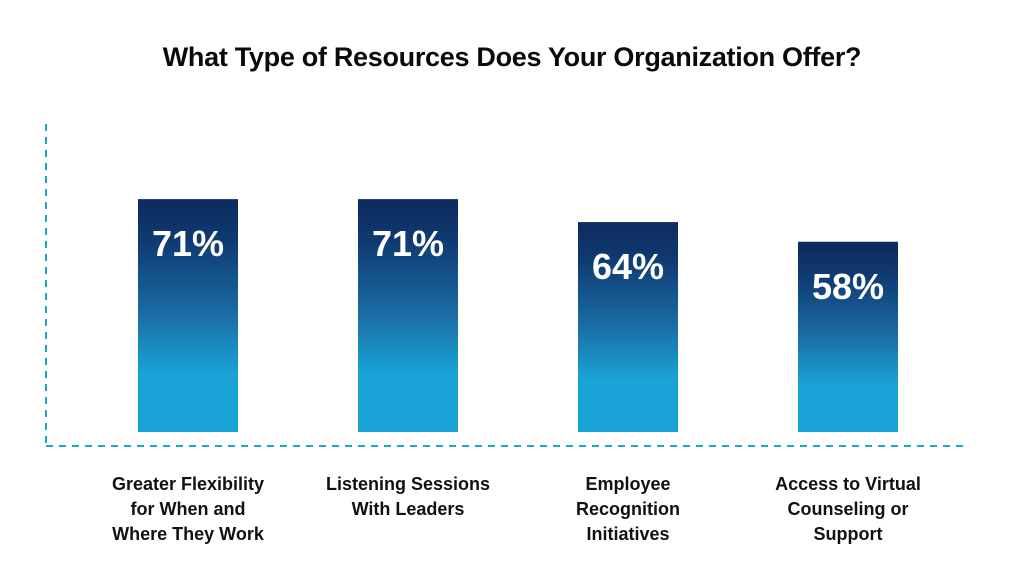  I want to click on category-label-line: Employee, so click(627, 484).